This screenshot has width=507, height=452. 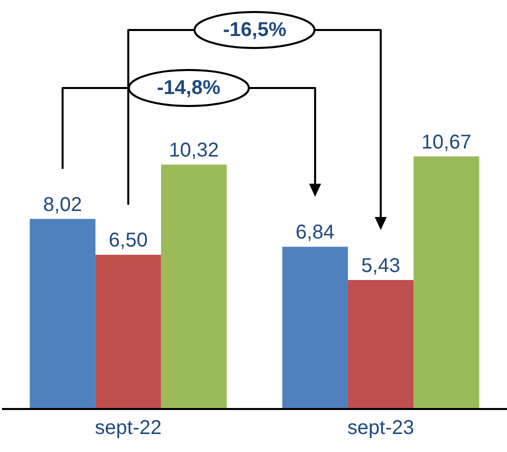 What do you see at coordinates (128, 427) in the screenshot?
I see `x-tick-label: sept-22` at bounding box center [128, 427].